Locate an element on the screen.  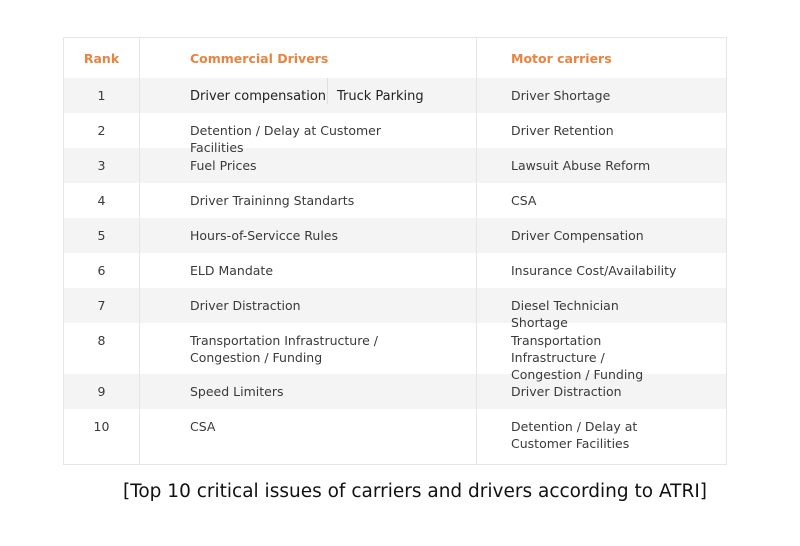
table-header: Rank Commercial Drivers Motor carriers is located at coordinates (395, 58).